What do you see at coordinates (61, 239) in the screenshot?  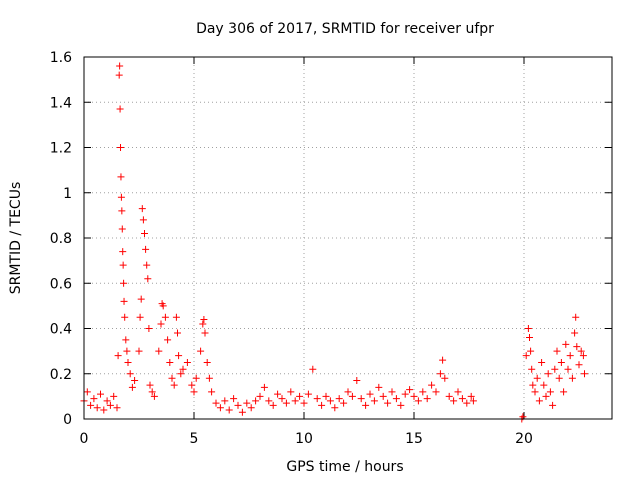 I see `y-tick-label: 0.8` at bounding box center [61, 239].